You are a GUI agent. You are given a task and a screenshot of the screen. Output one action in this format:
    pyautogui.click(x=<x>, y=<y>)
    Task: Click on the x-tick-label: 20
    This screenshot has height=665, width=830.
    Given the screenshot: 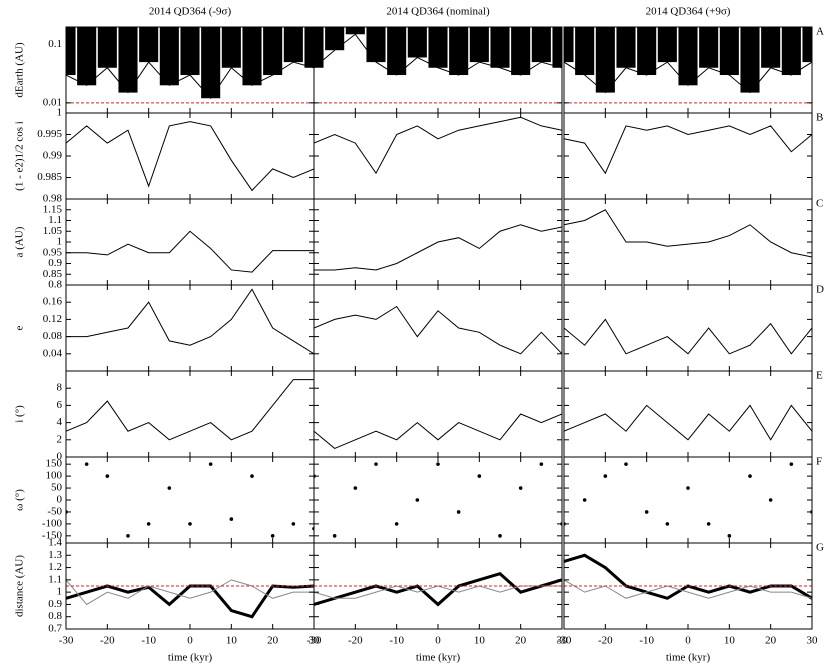 What is the action you would take?
    pyautogui.click(x=273, y=641)
    